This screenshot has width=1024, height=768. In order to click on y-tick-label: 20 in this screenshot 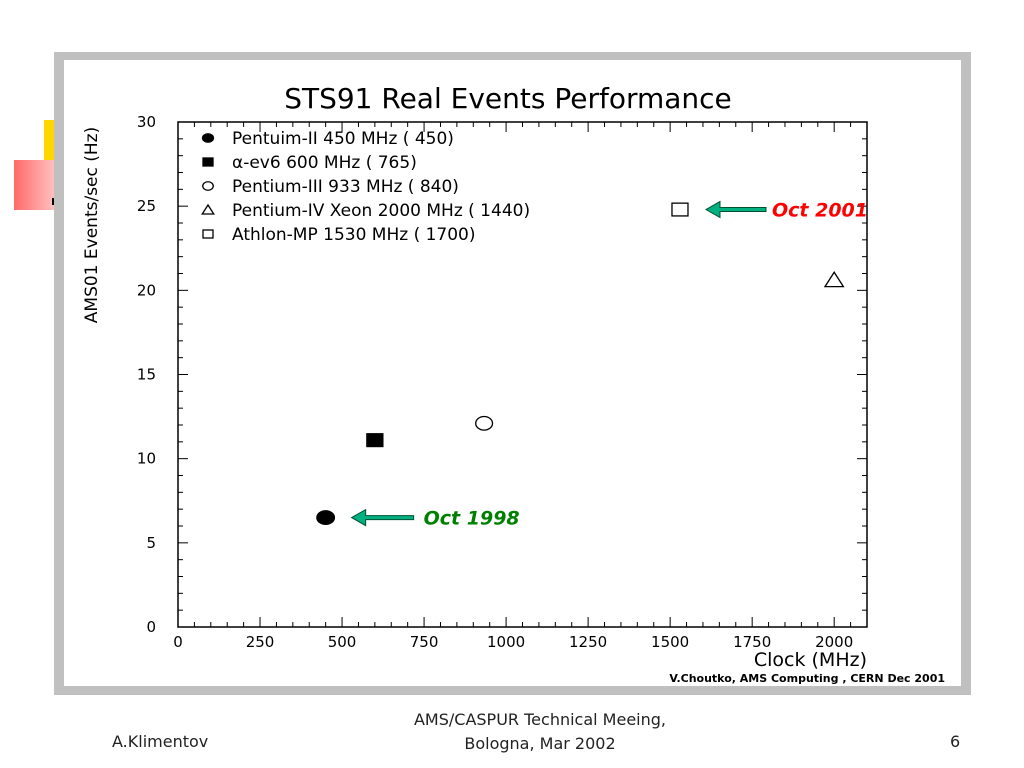, I will do `click(146, 290)`.